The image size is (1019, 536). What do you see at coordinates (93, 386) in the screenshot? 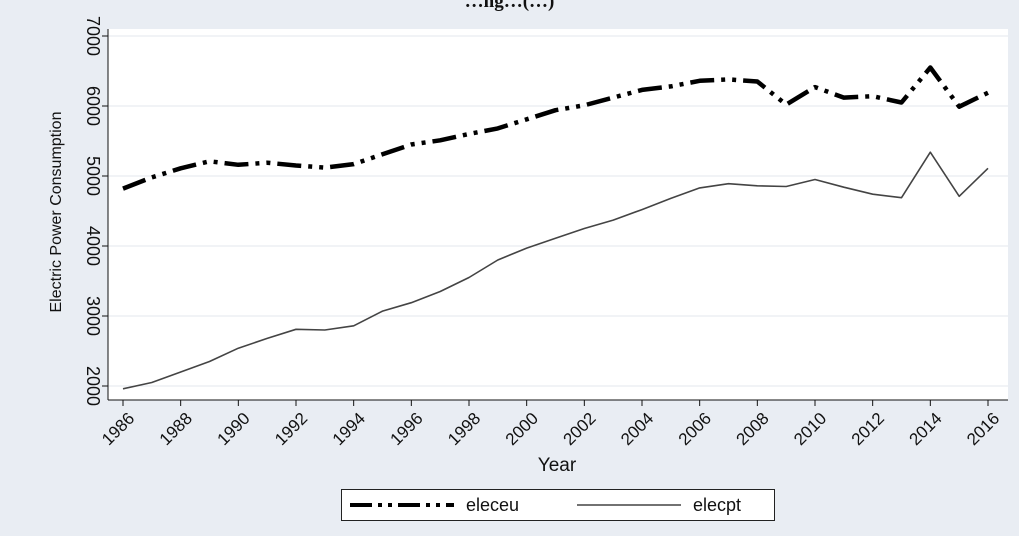
I see `y-tick-label: 2000` at bounding box center [93, 386].